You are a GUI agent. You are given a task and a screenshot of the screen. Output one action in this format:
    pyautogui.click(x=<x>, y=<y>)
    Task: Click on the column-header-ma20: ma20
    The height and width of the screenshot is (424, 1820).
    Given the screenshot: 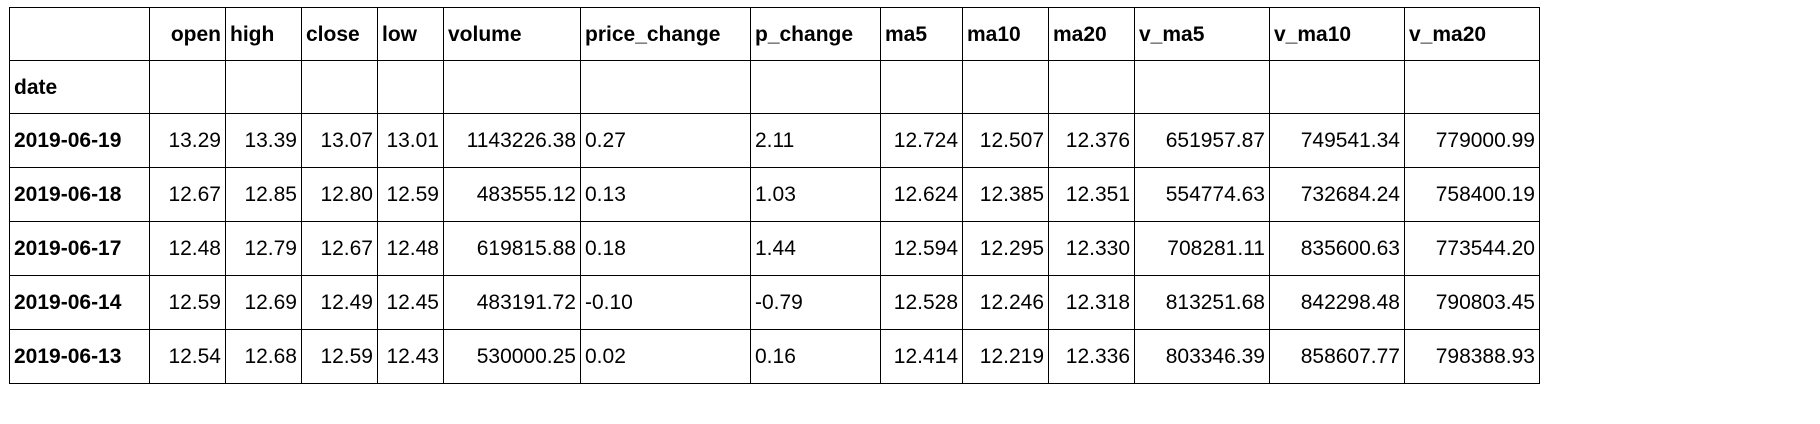 What is the action you would take?
    pyautogui.click(x=1091, y=34)
    